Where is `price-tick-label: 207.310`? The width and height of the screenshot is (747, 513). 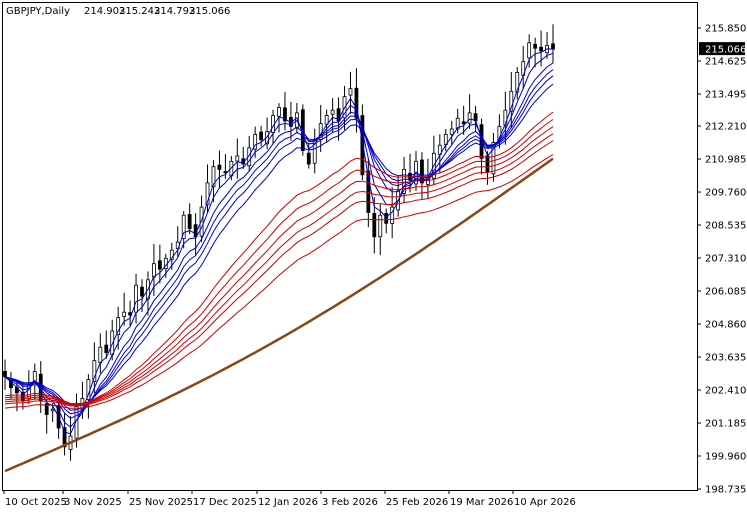
price-tick-label: 207.310 is located at coordinates (725, 259).